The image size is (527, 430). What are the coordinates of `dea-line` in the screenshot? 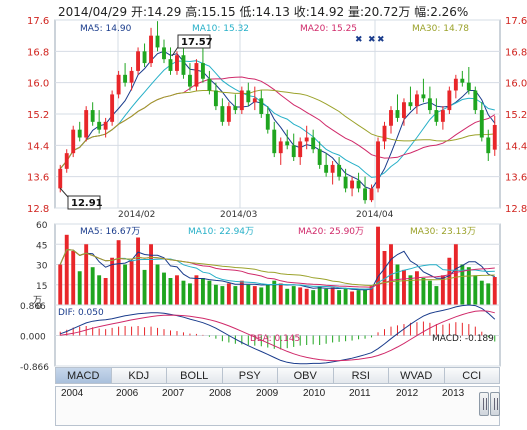 It's located at (277, 336).